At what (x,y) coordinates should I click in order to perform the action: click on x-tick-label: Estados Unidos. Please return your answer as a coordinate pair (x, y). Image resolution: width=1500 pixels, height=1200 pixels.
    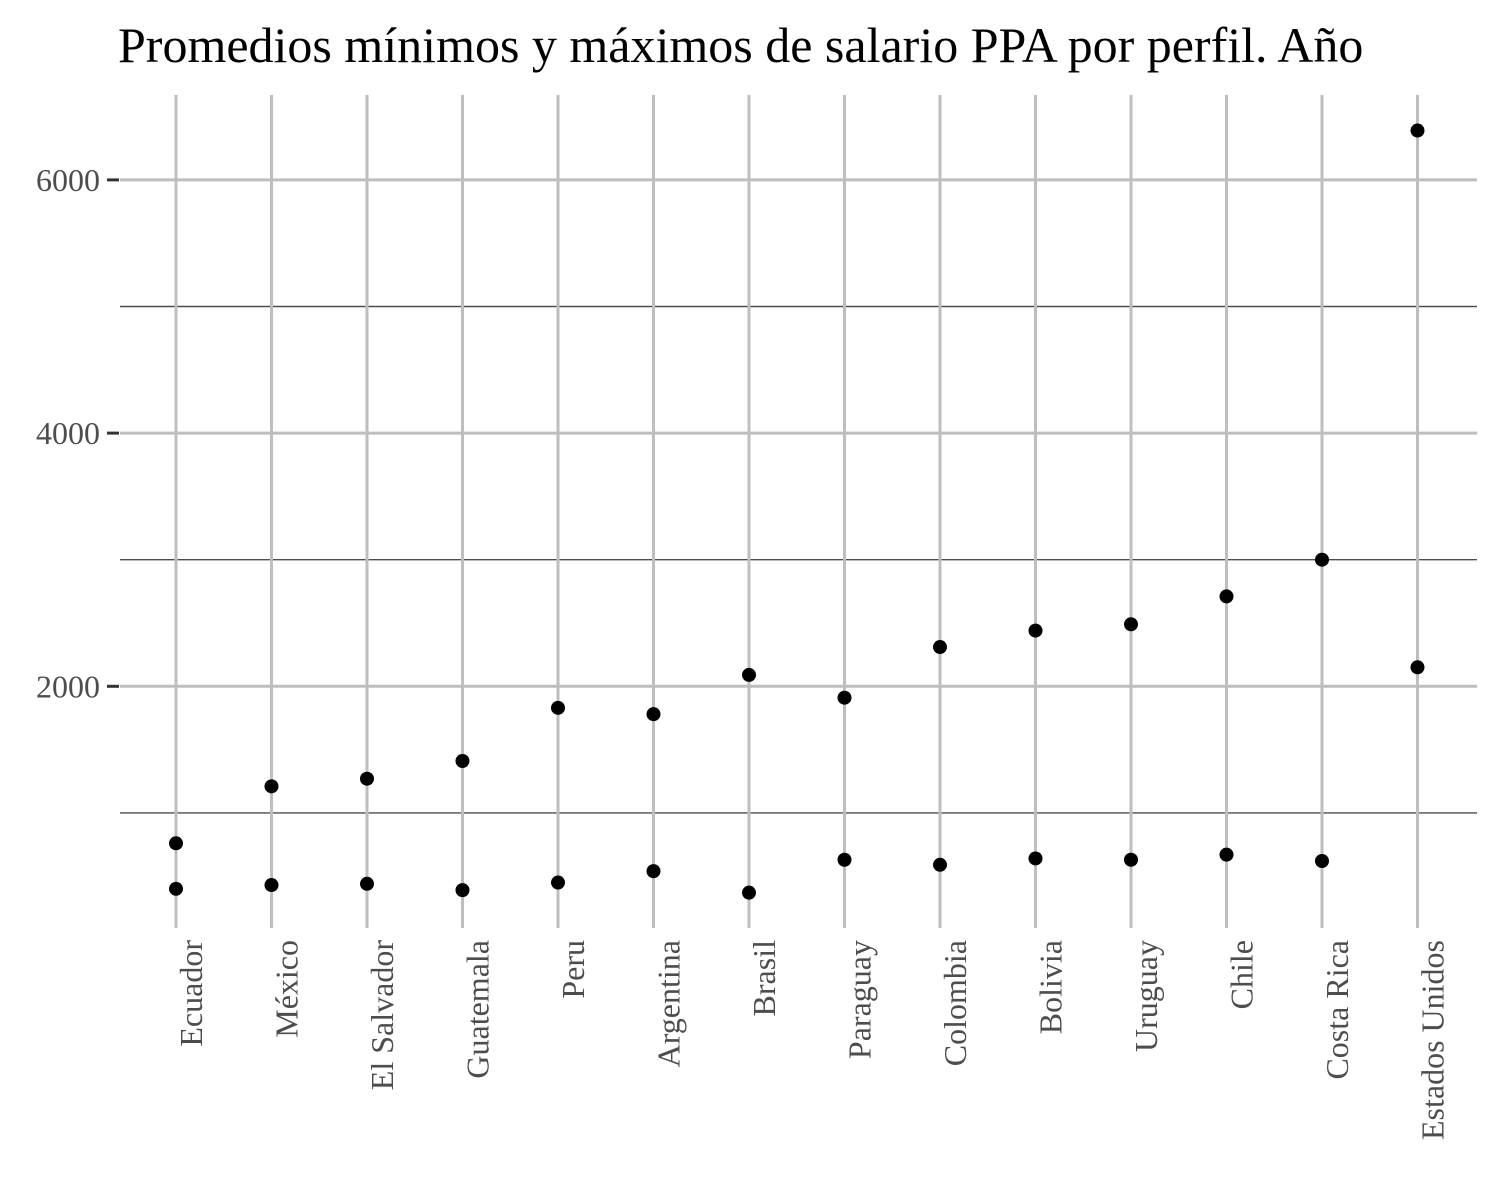
    Looking at the image, I should click on (1433, 1040).